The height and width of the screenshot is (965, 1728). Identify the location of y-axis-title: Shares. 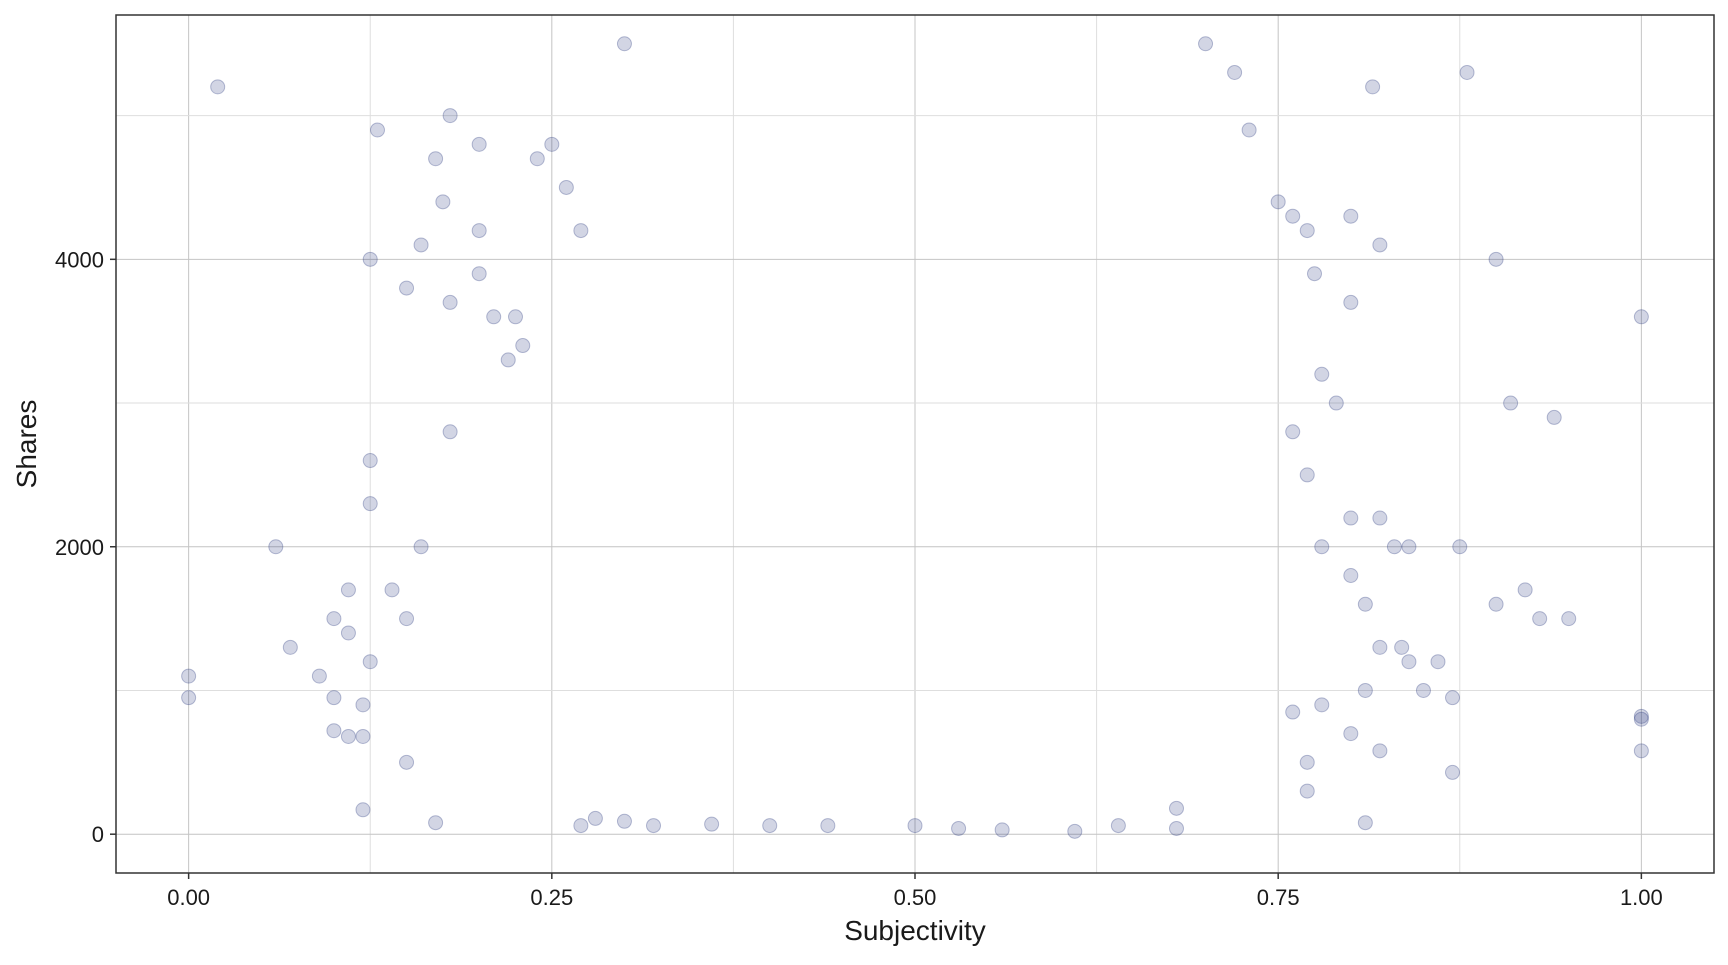
(26, 444).